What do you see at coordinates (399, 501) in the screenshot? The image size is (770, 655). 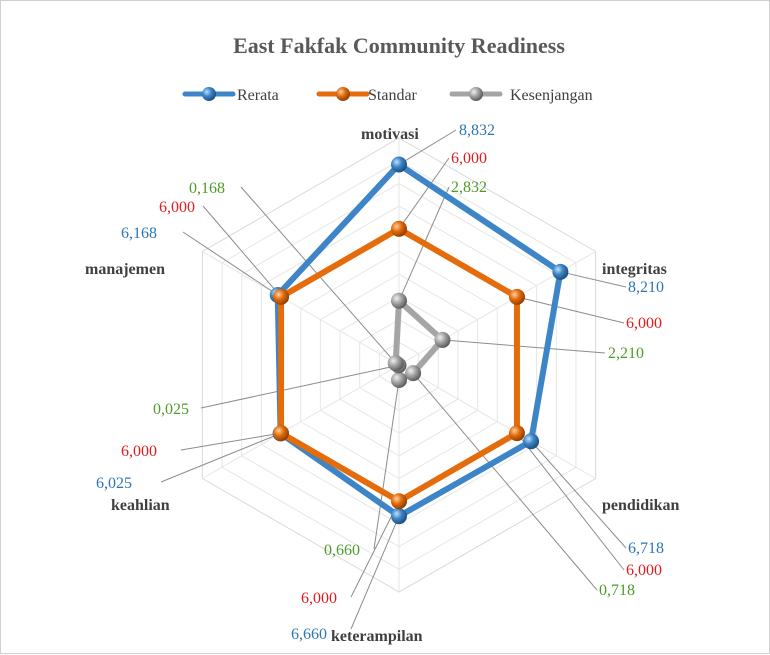 I see `point-standar-keterampilan` at bounding box center [399, 501].